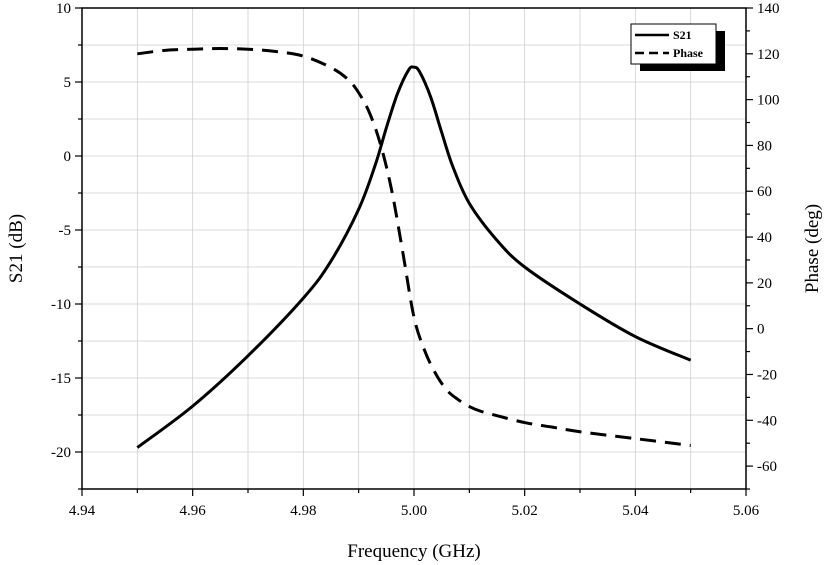 The width and height of the screenshot is (827, 565). What do you see at coordinates (764, 146) in the screenshot?
I see `y2-tick-label: 80` at bounding box center [764, 146].